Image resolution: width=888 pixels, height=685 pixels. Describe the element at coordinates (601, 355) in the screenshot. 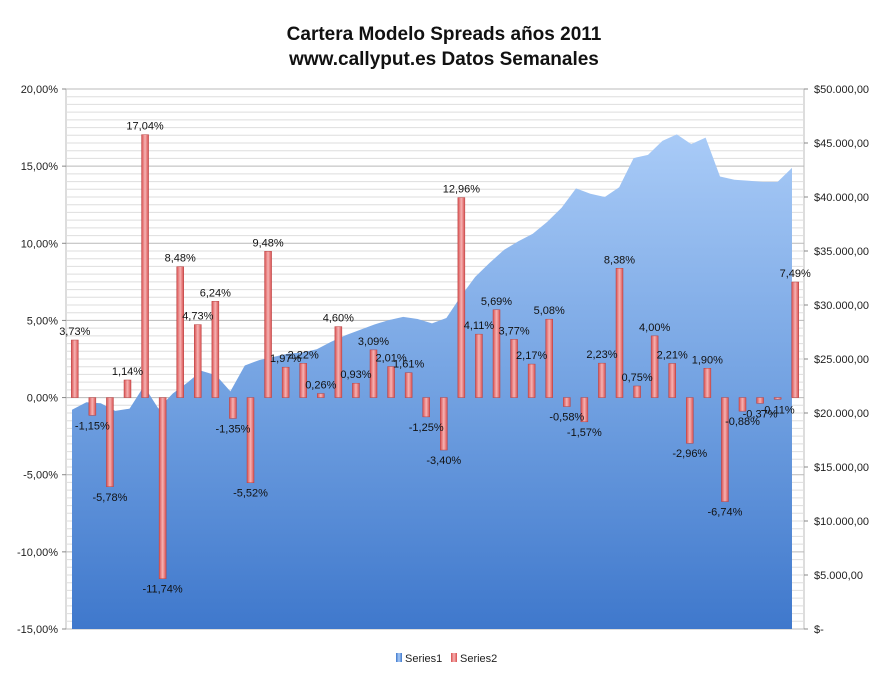

I see `series2-data-label: 2,23%` at that location.